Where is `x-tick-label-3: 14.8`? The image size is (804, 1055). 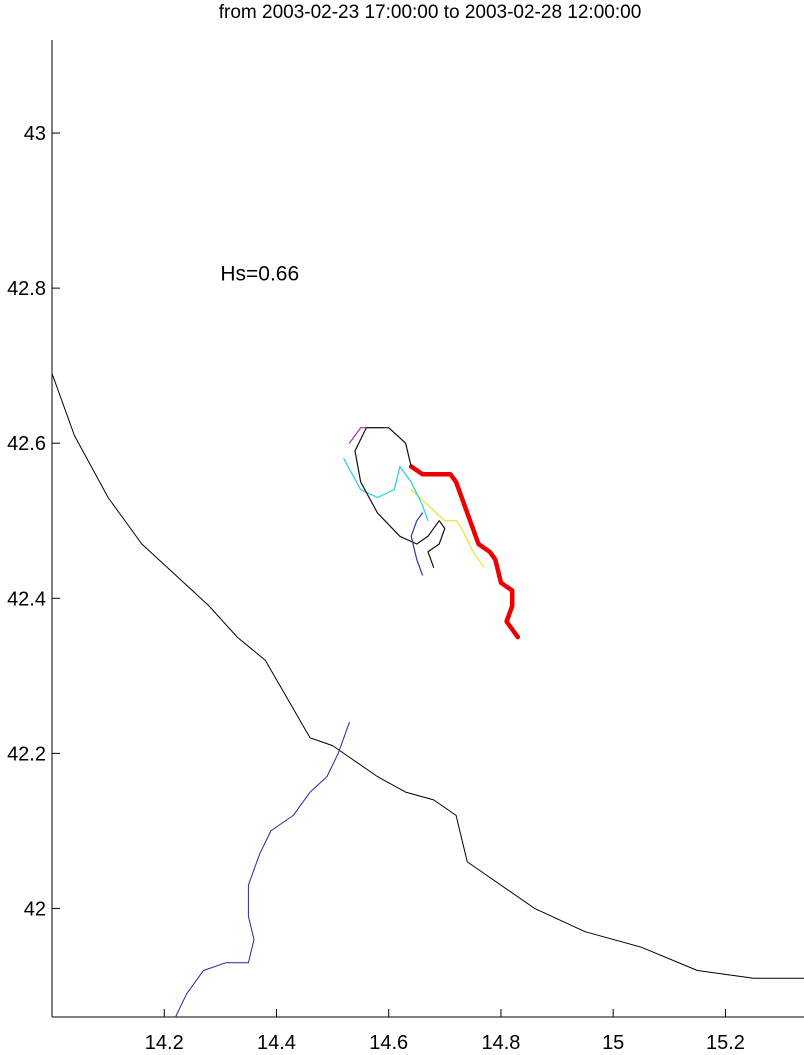
x-tick-label-3: 14.8 is located at coordinates (500, 1043).